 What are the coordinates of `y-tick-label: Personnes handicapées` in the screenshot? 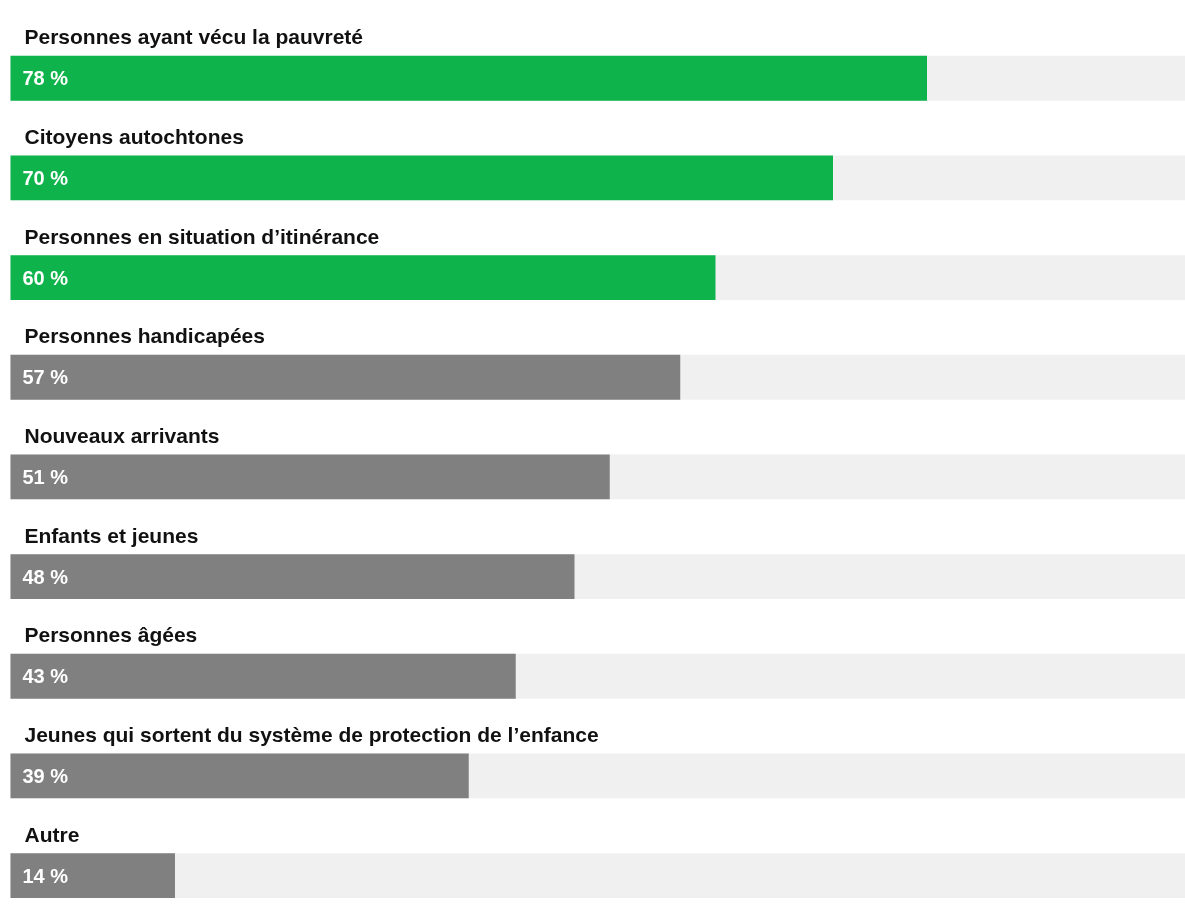 It's located at (144, 336).